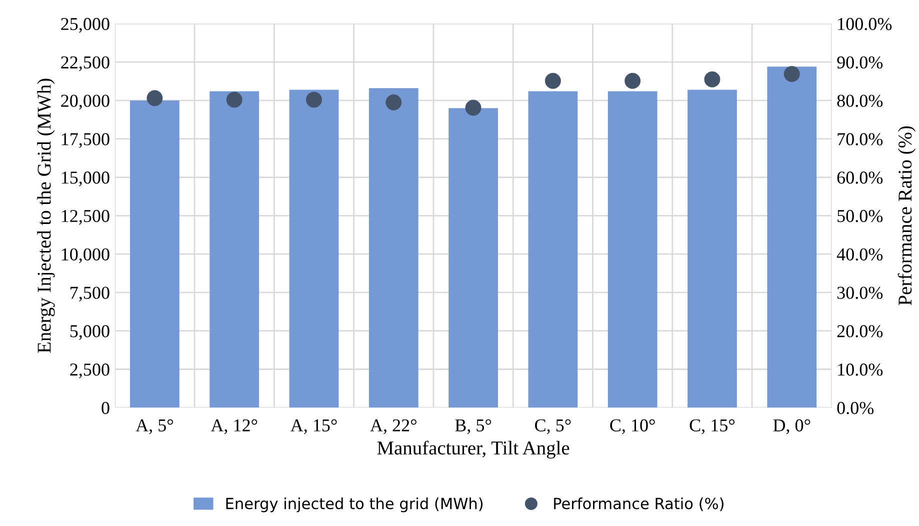 The image size is (919, 526). Describe the element at coordinates (90, 332) in the screenshot. I see `y-tick-label: 5,000` at that location.